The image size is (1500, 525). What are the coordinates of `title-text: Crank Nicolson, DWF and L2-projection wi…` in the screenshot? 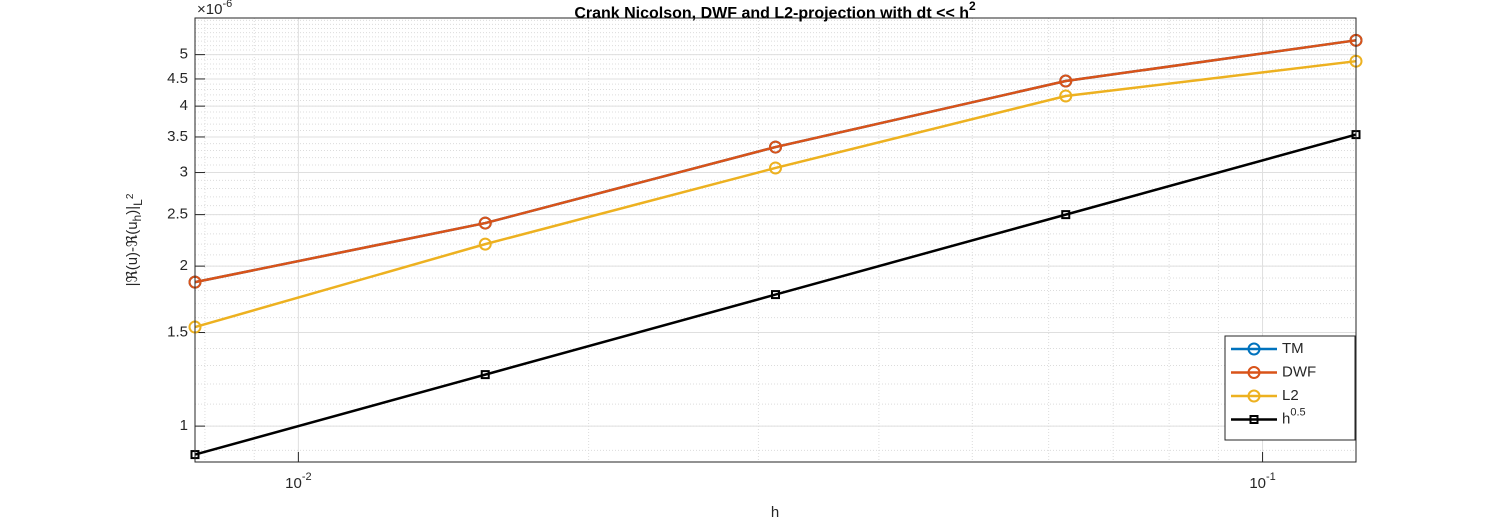 It's located at (771, 13).